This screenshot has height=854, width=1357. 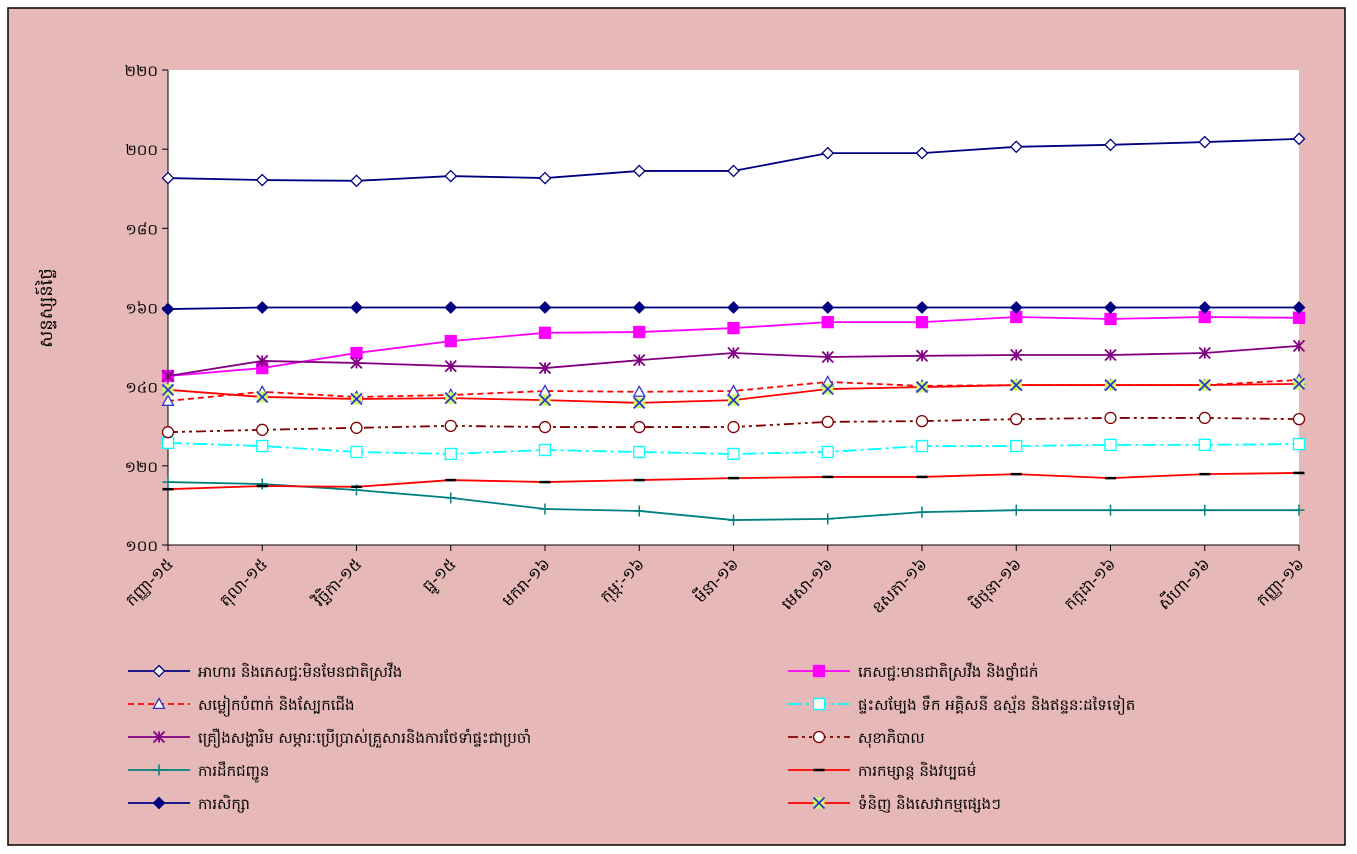 I want to click on y-tick-label: ១៤០, so click(x=141, y=388).